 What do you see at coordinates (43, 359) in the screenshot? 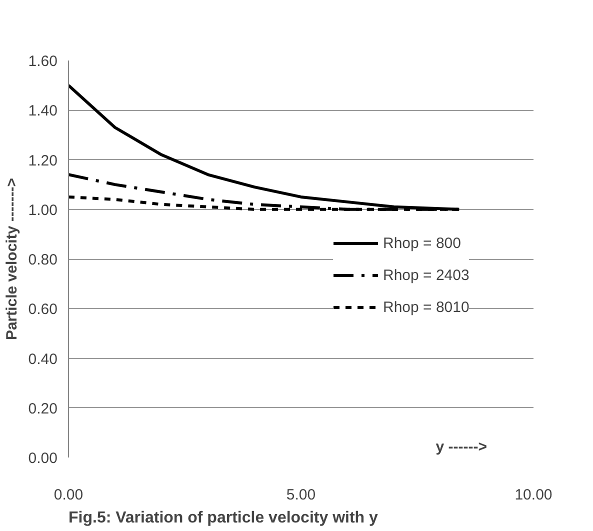
I see `y-tick-label: 0.40` at bounding box center [43, 359].